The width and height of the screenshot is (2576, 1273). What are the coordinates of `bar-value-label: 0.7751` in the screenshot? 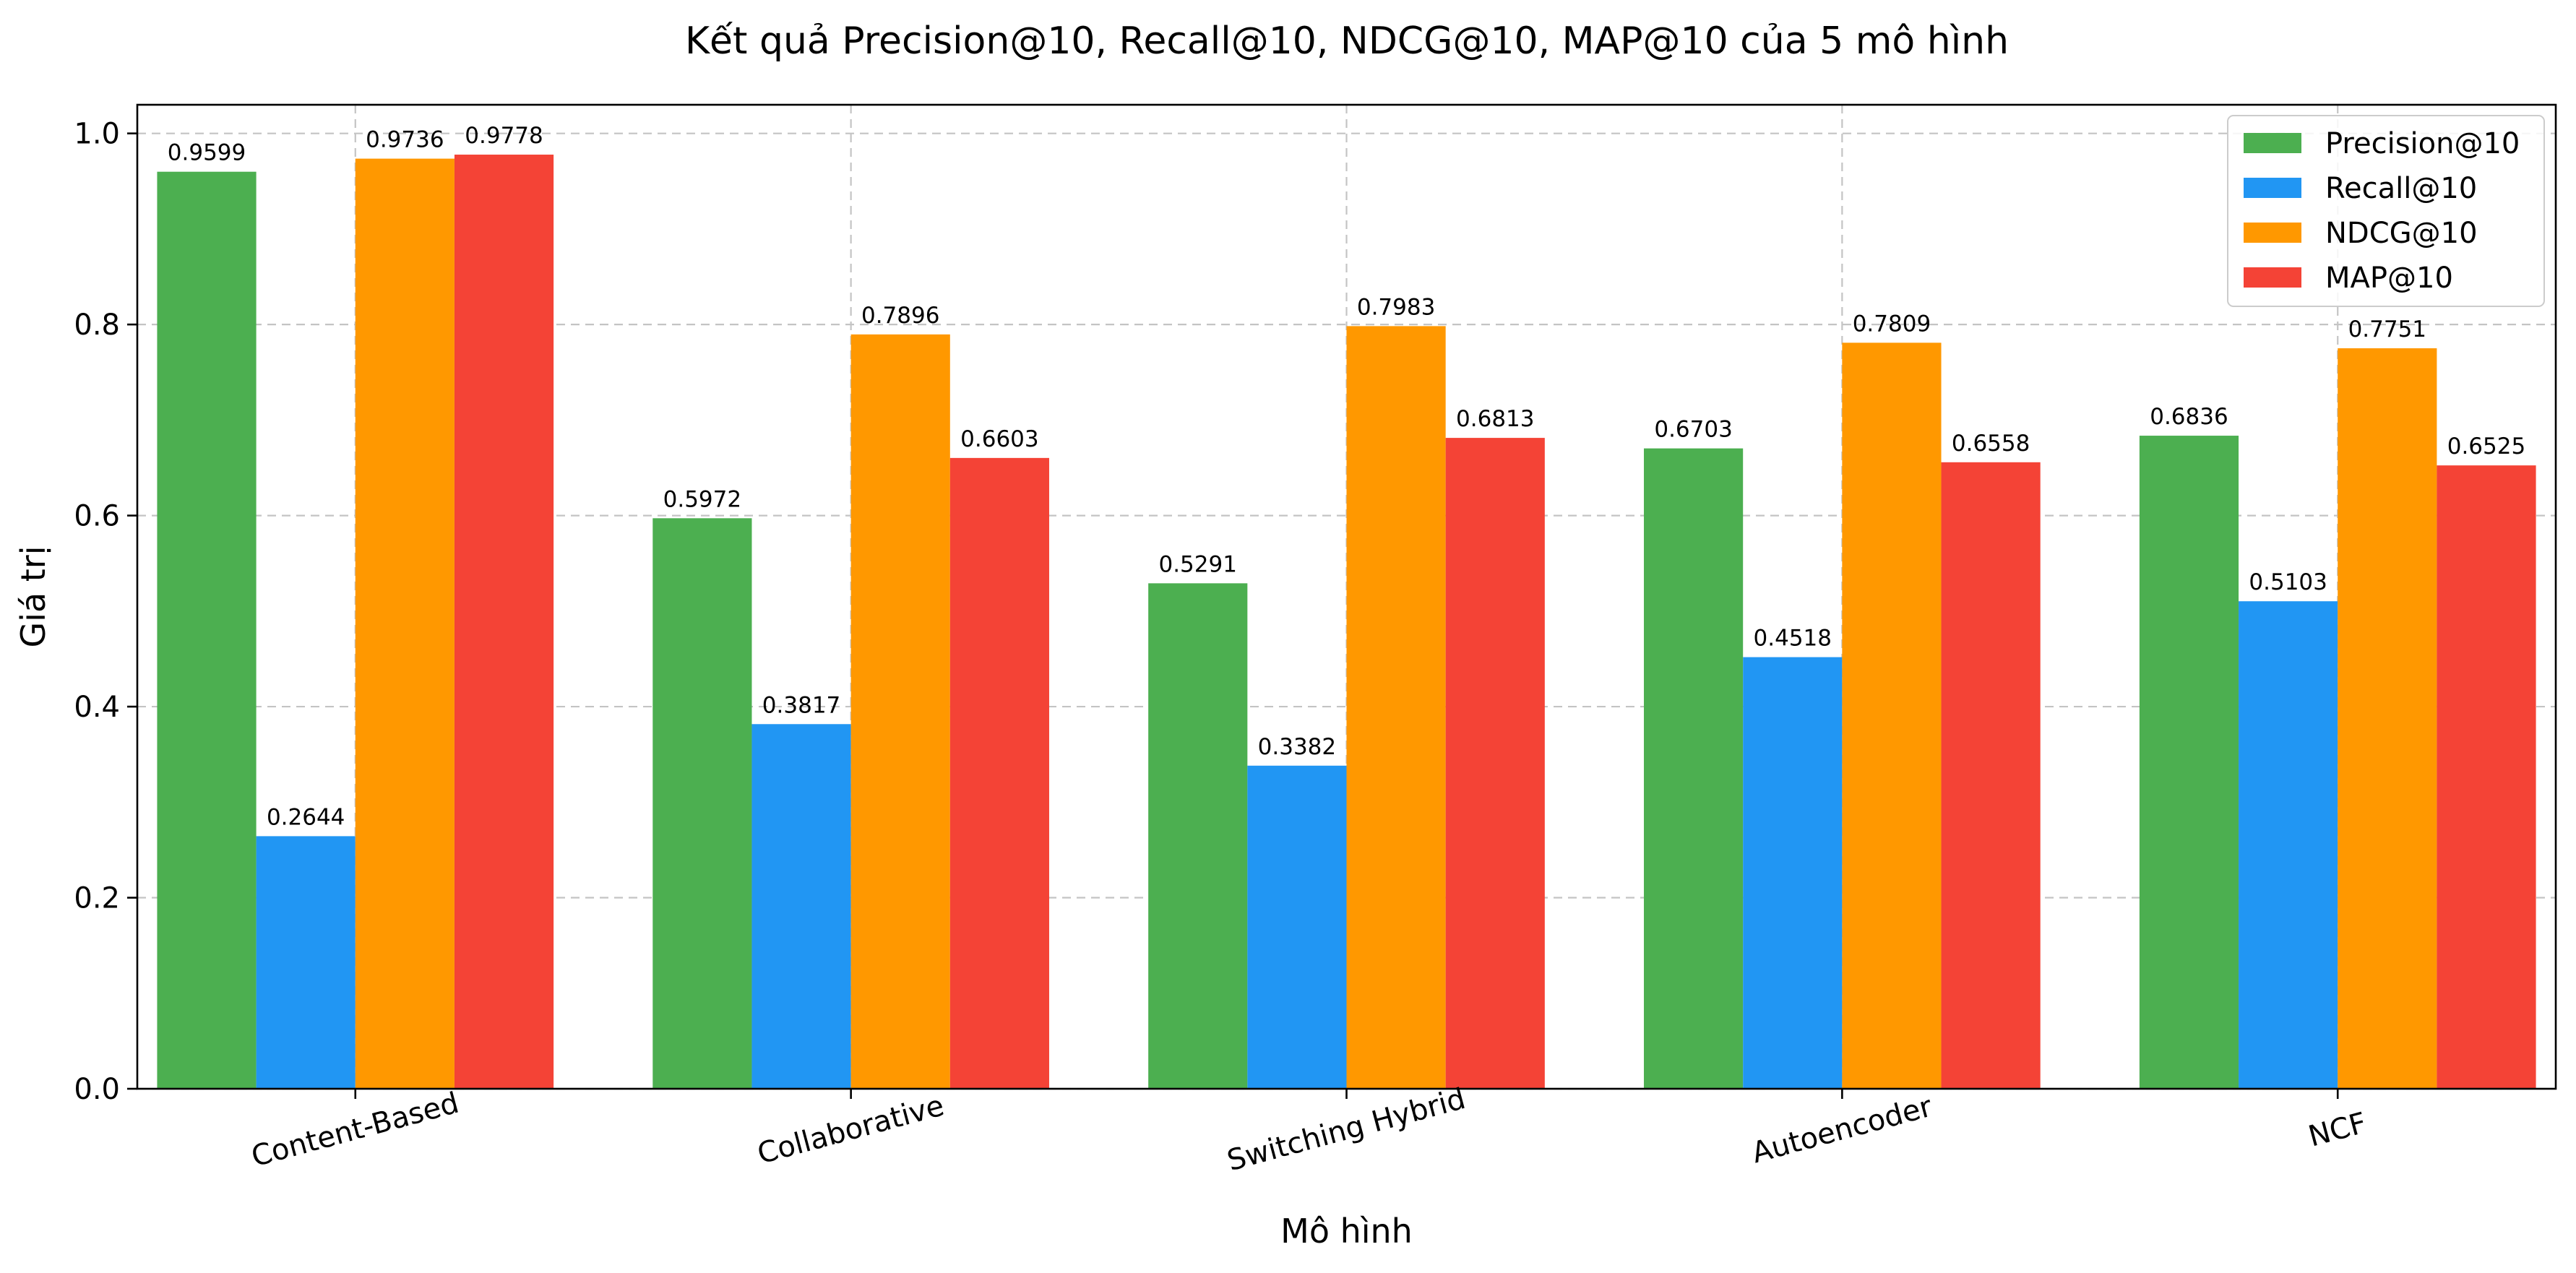 It's located at (2387, 329).